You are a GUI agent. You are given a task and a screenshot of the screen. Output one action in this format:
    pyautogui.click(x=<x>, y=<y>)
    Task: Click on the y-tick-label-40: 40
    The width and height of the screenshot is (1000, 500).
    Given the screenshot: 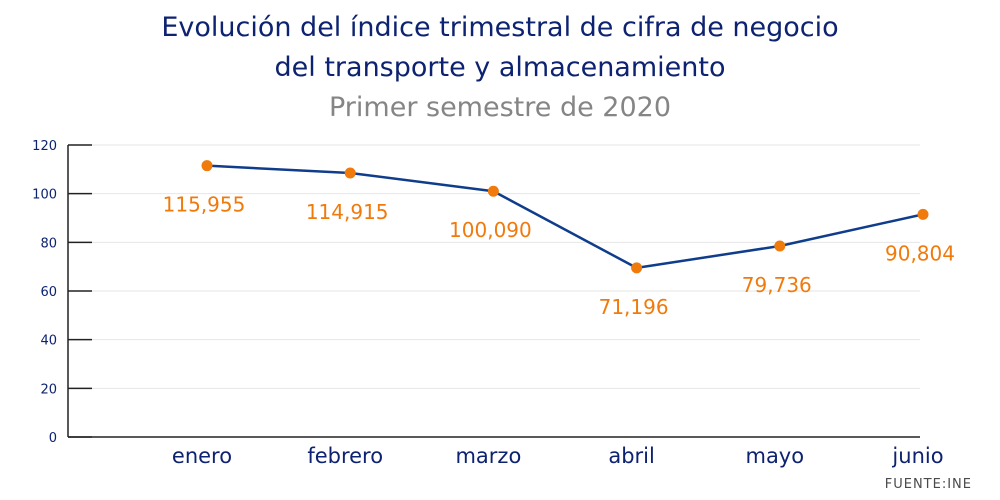 What is the action you would take?
    pyautogui.click(x=48, y=341)
    